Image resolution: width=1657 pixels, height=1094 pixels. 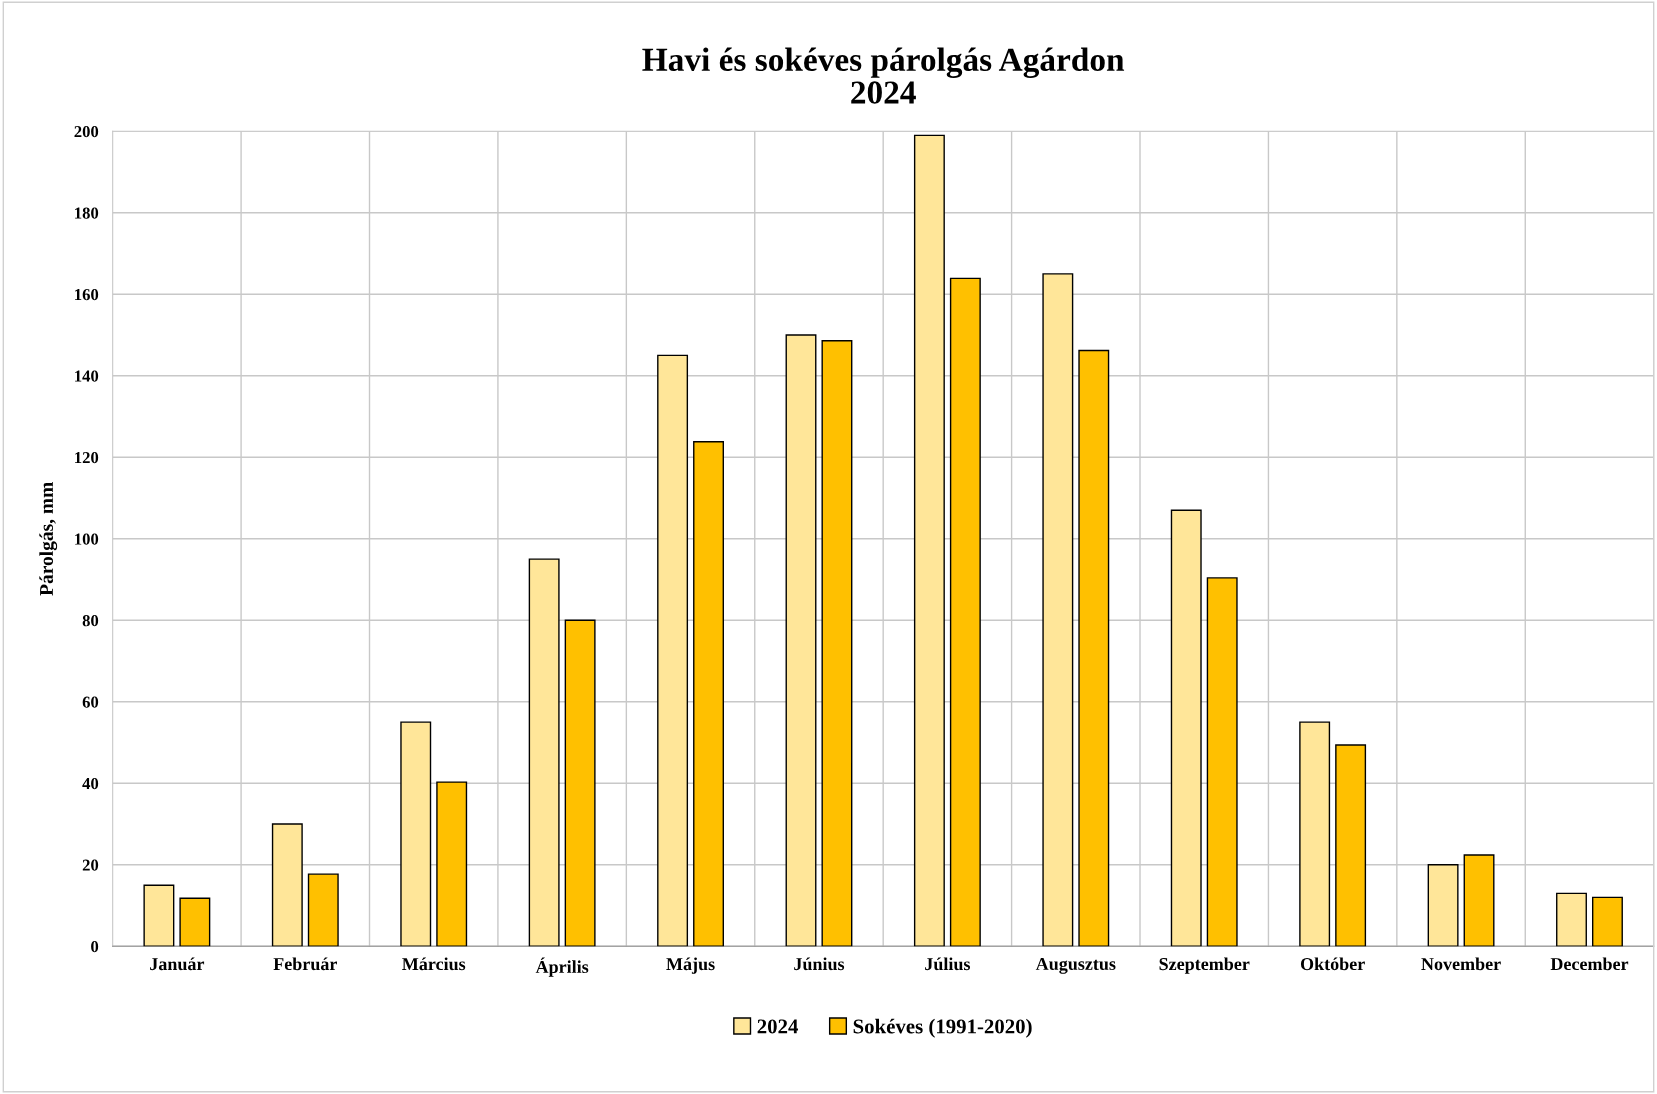 I want to click on x-tick-label: Május, so click(x=690, y=965).